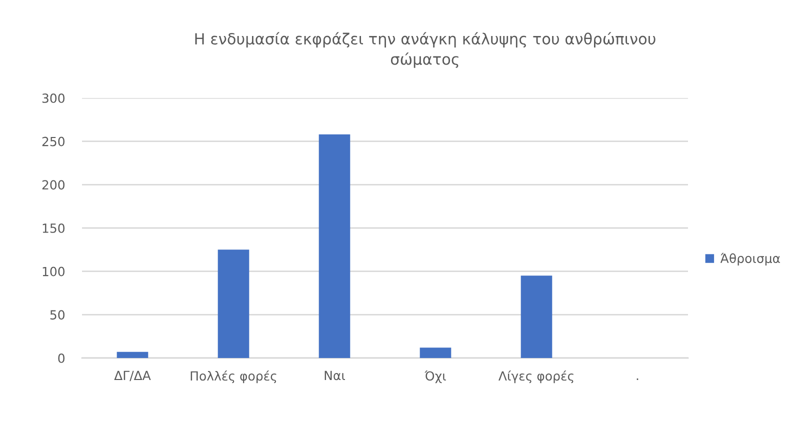 The height and width of the screenshot is (428, 798). Describe the element at coordinates (233, 377) in the screenshot. I see `x-tick-label: Πολλές φορές` at that location.